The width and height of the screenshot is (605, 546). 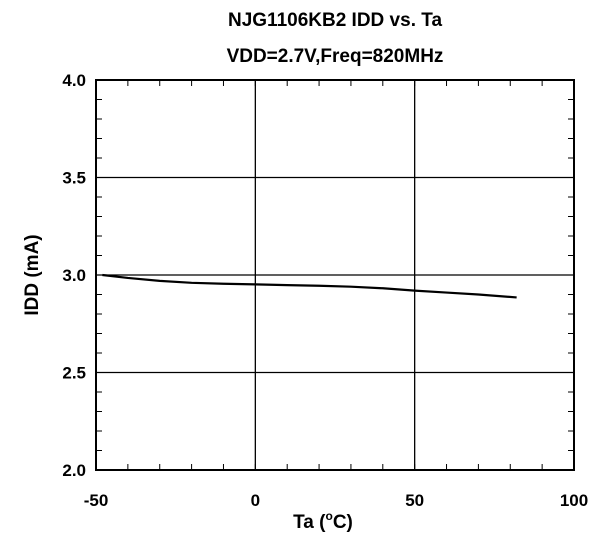 I want to click on chart-subtitle: VDD=2.7V,Freq=820MHz, so click(x=335, y=56).